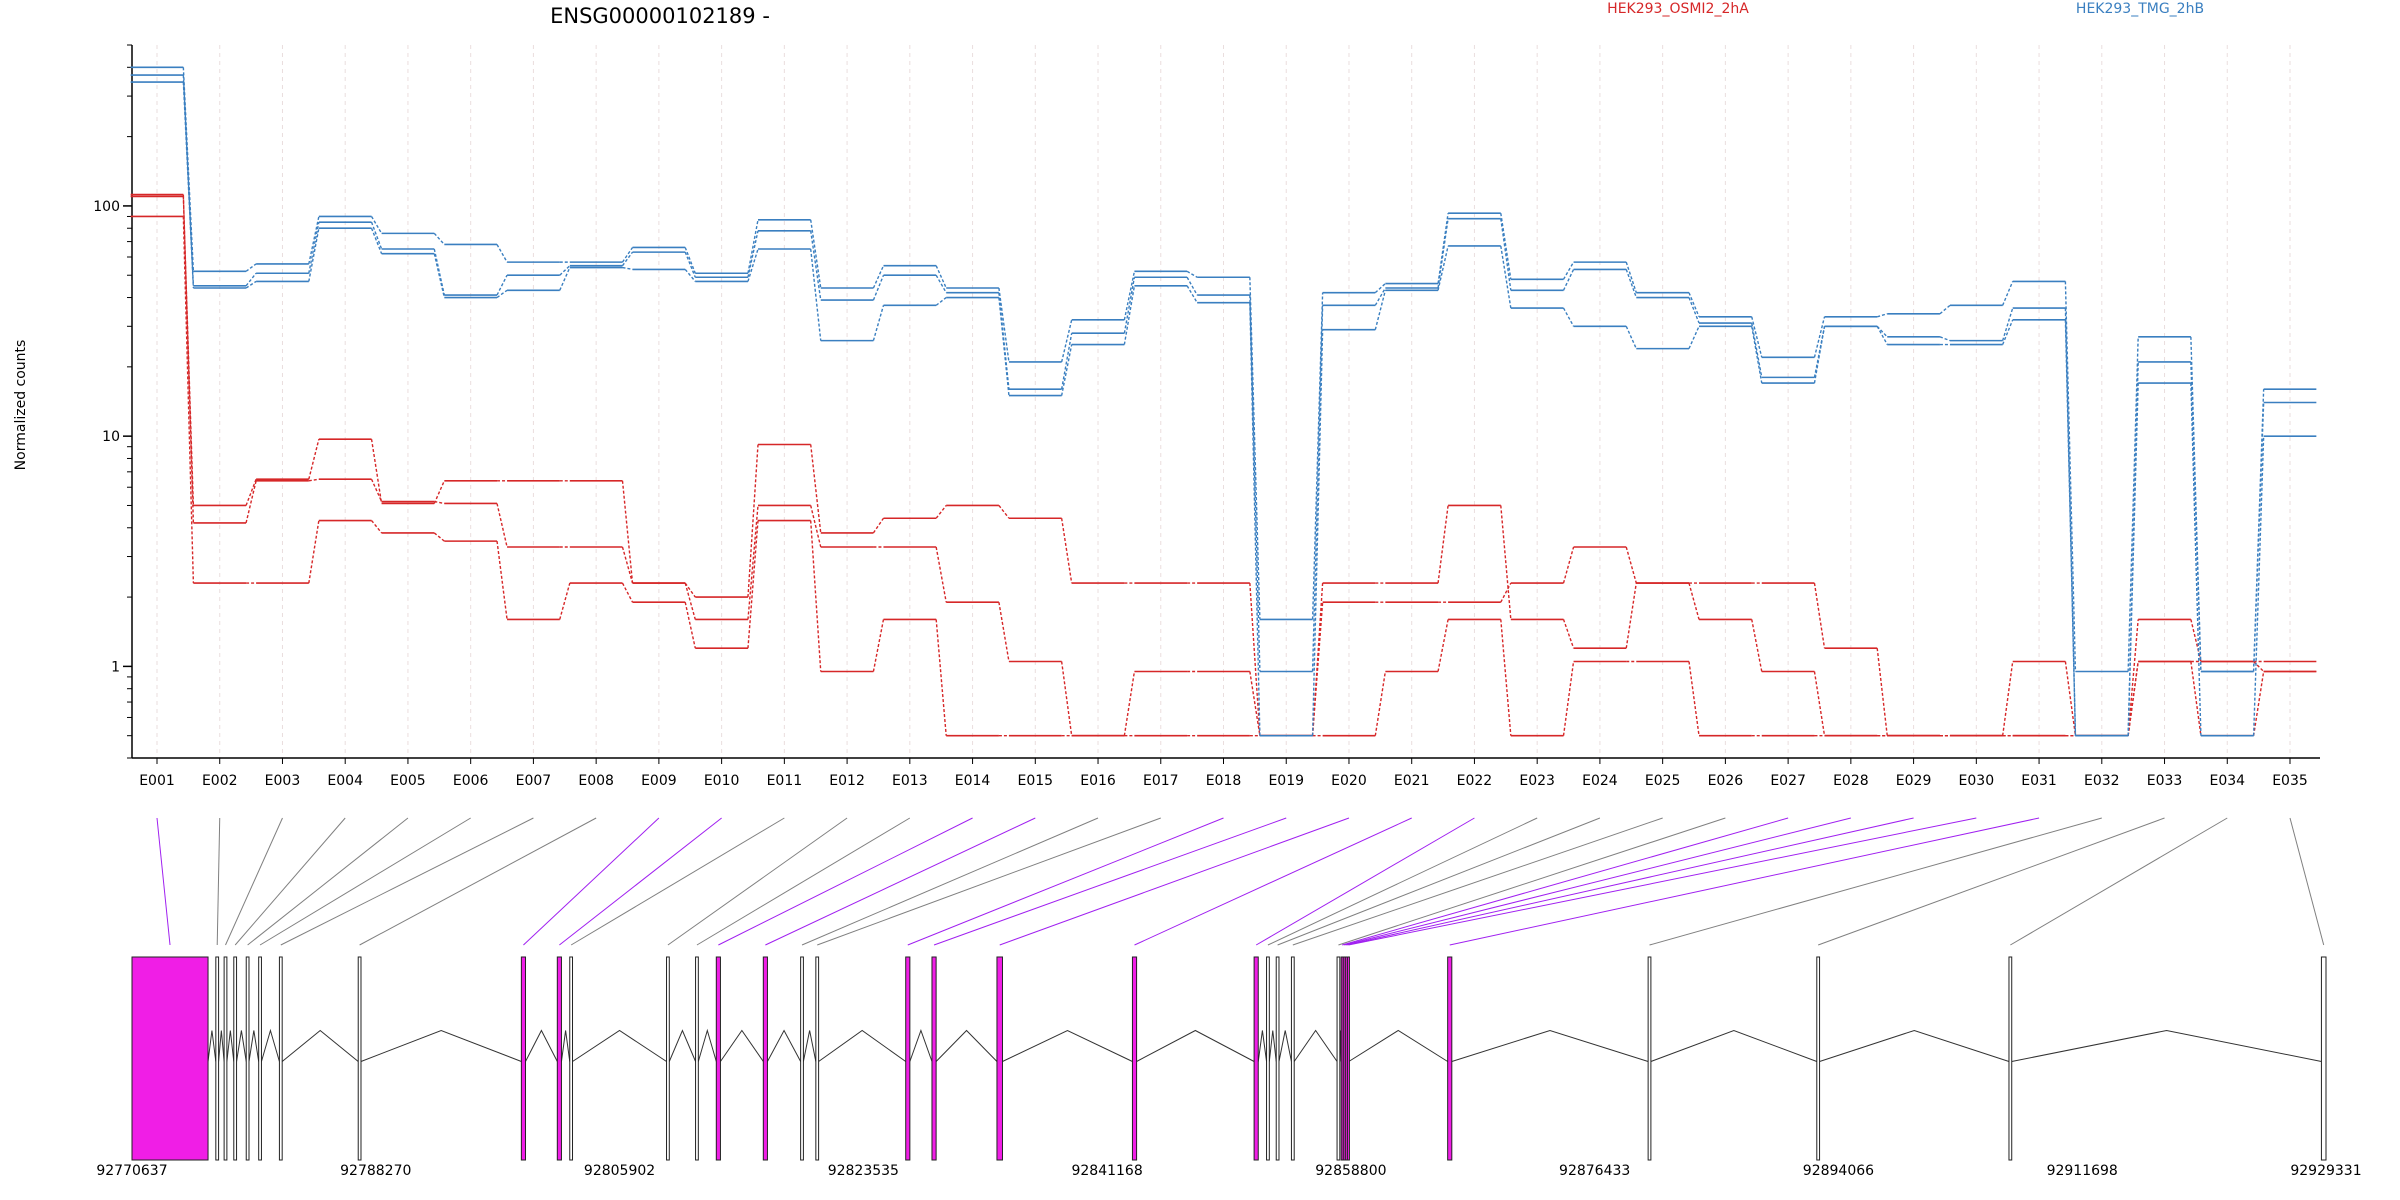 The image size is (2400, 1200). Describe the element at coordinates (2140, 9) in the screenshot. I see `legend-entry-tmg: HEK293_TMG_2hB` at that location.